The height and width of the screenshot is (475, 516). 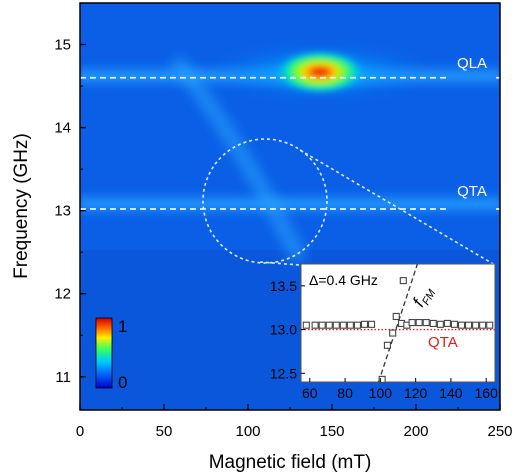 I want to click on inset-x-tick-label: 140, so click(x=451, y=393).